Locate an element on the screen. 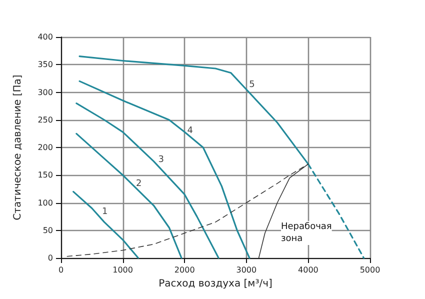  x-tick-label: 3000 is located at coordinates (246, 270).